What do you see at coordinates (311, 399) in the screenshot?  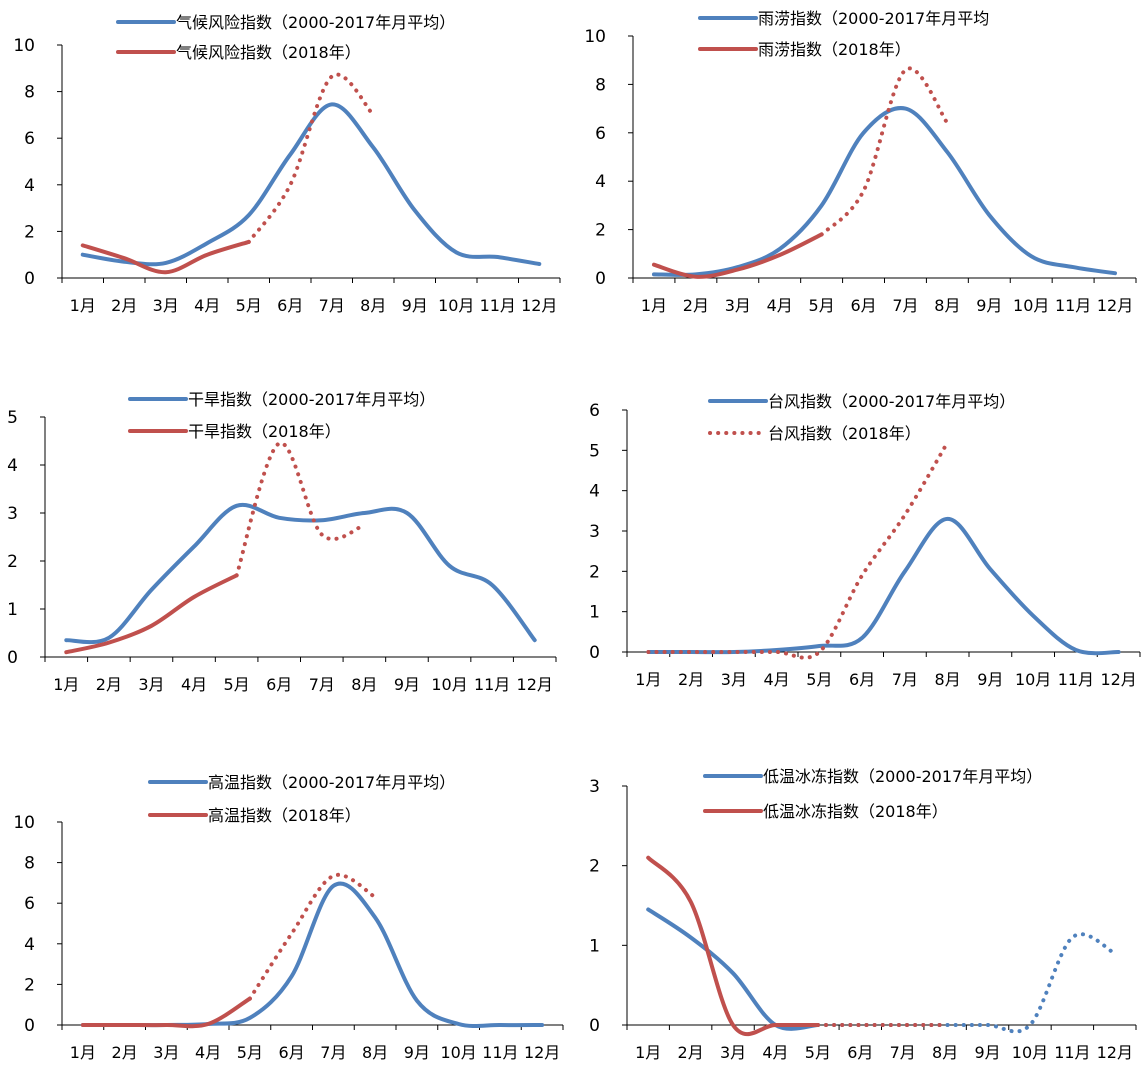 I see `legend-label-1: 干旱指数（2000-2017年月平均）` at bounding box center [311, 399].